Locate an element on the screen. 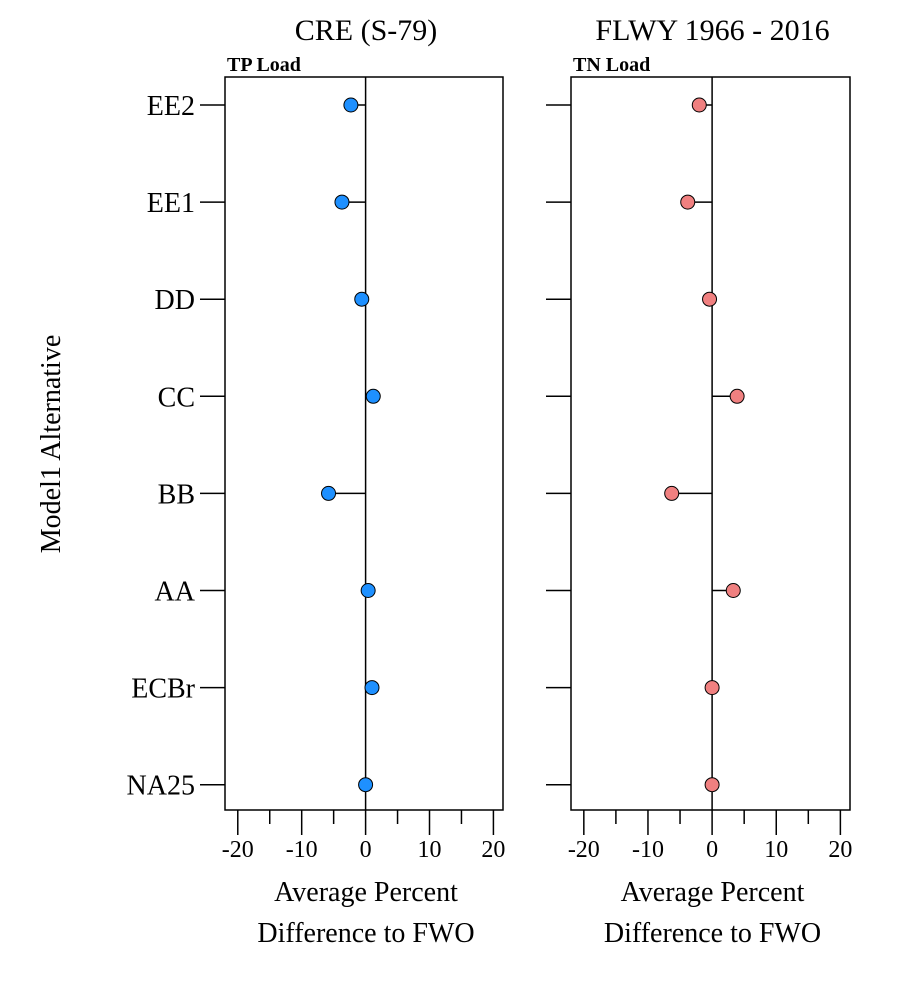 The image size is (900, 1005). category-label: AA is located at coordinates (175, 592).